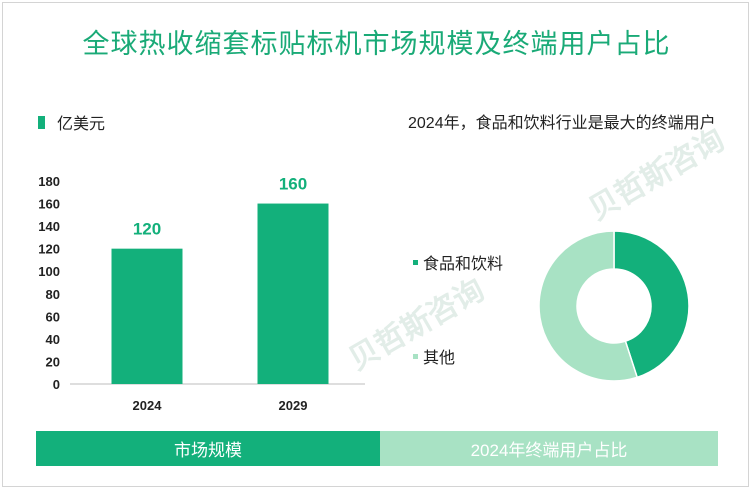  Describe the element at coordinates (651, 304) in the screenshot. I see `donut-slice-food-beverage` at that location.